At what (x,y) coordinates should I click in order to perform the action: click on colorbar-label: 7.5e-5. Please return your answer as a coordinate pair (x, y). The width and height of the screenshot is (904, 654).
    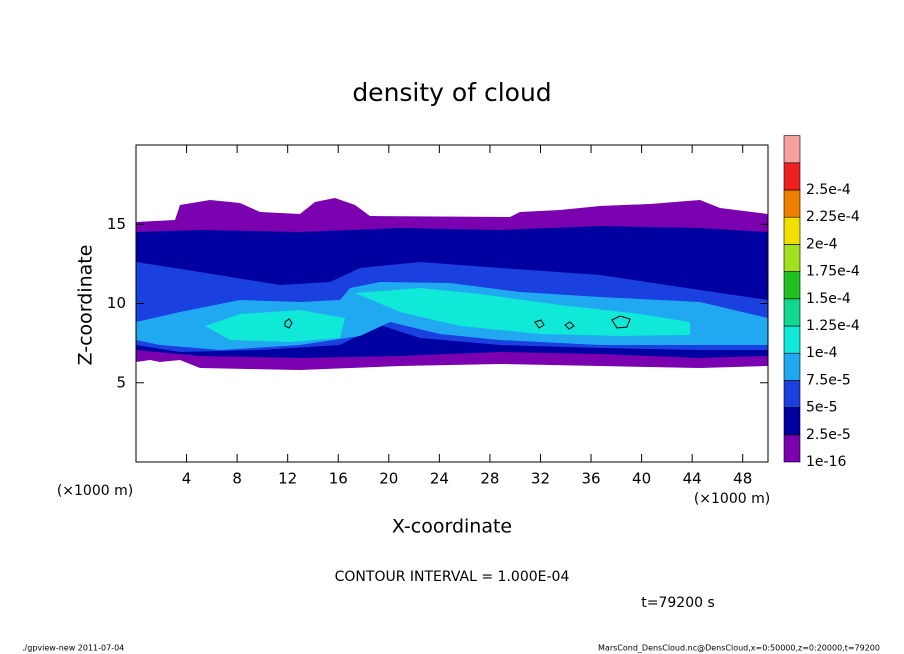
    Looking at the image, I should click on (828, 380).